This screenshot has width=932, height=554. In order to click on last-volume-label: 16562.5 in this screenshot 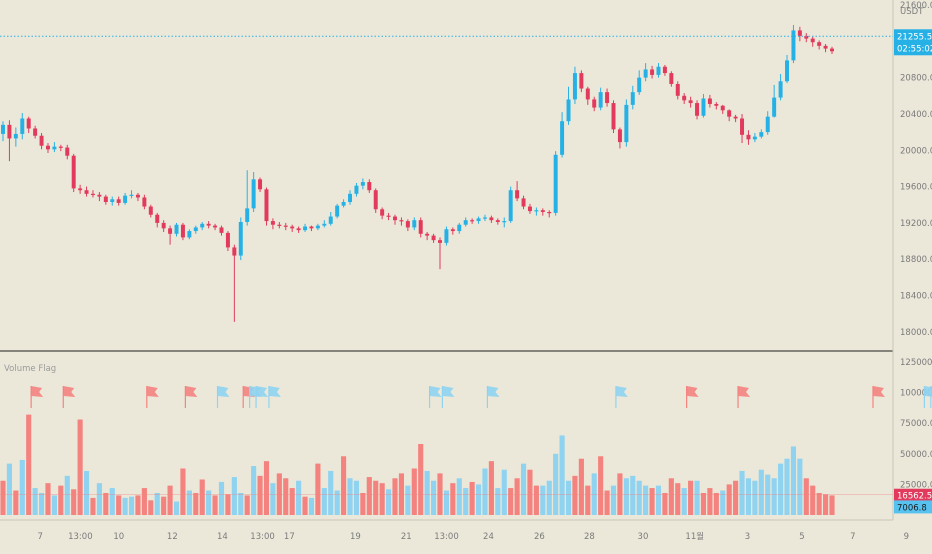, I will do `click(914, 497)`.